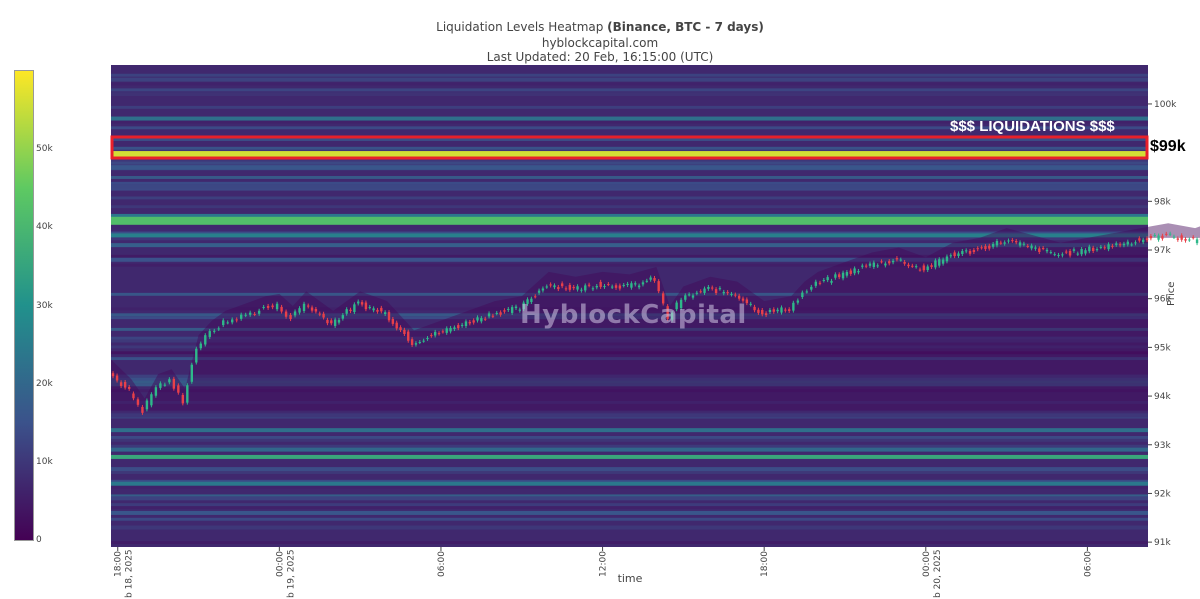 The image size is (1200, 599). What do you see at coordinates (1168, 146) in the screenshot?
I see `price-level-annotation: $99k` at bounding box center [1168, 146].